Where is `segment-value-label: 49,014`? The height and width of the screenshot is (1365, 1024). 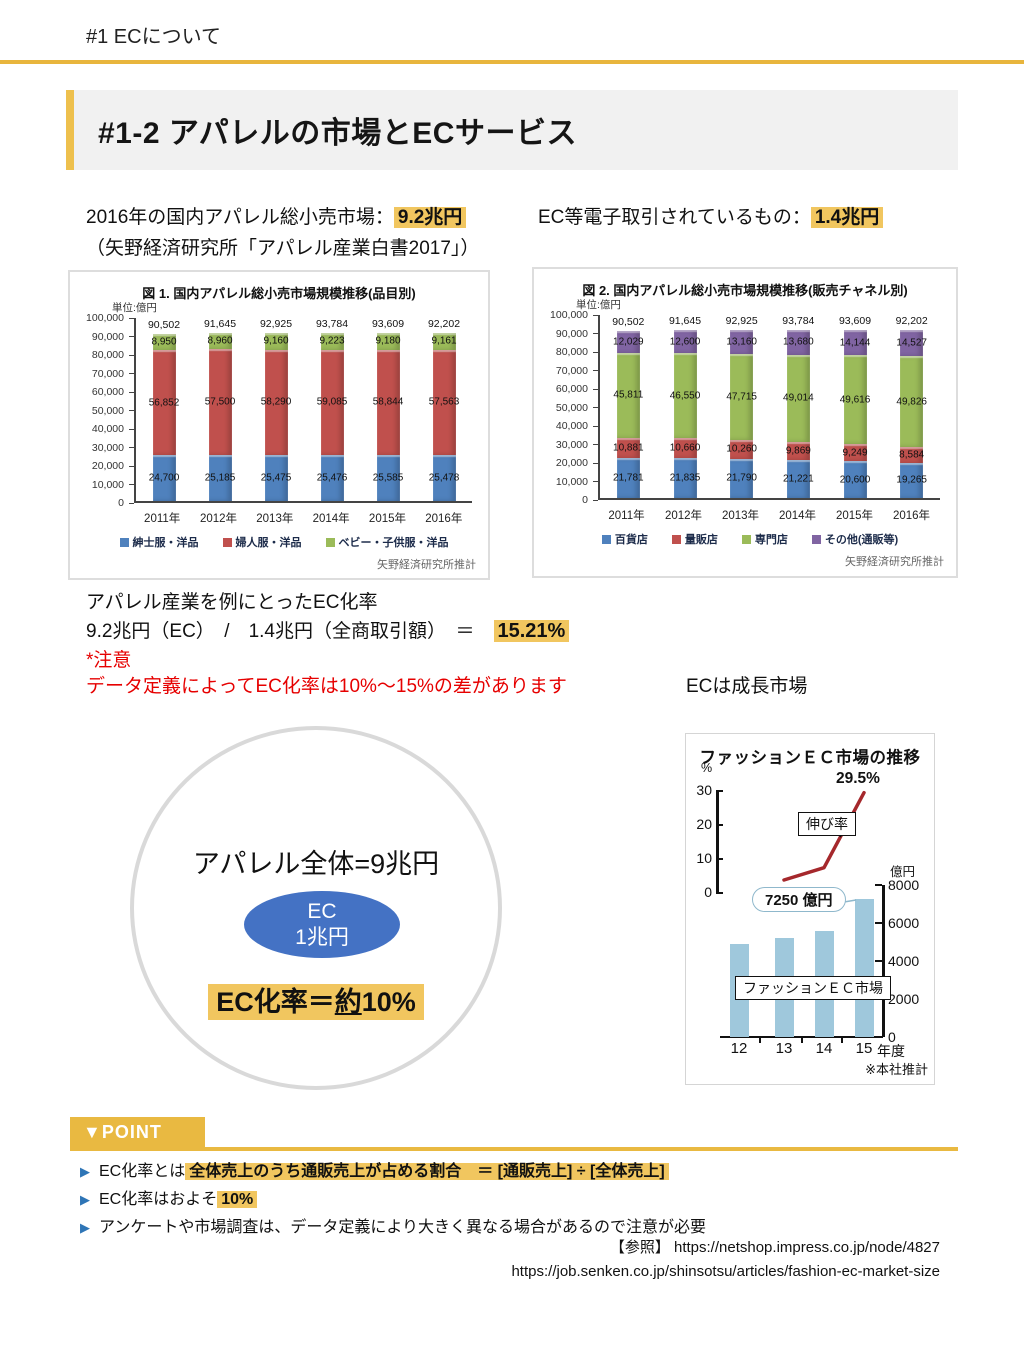
segment-value-label: 49,014 is located at coordinates (798, 398).